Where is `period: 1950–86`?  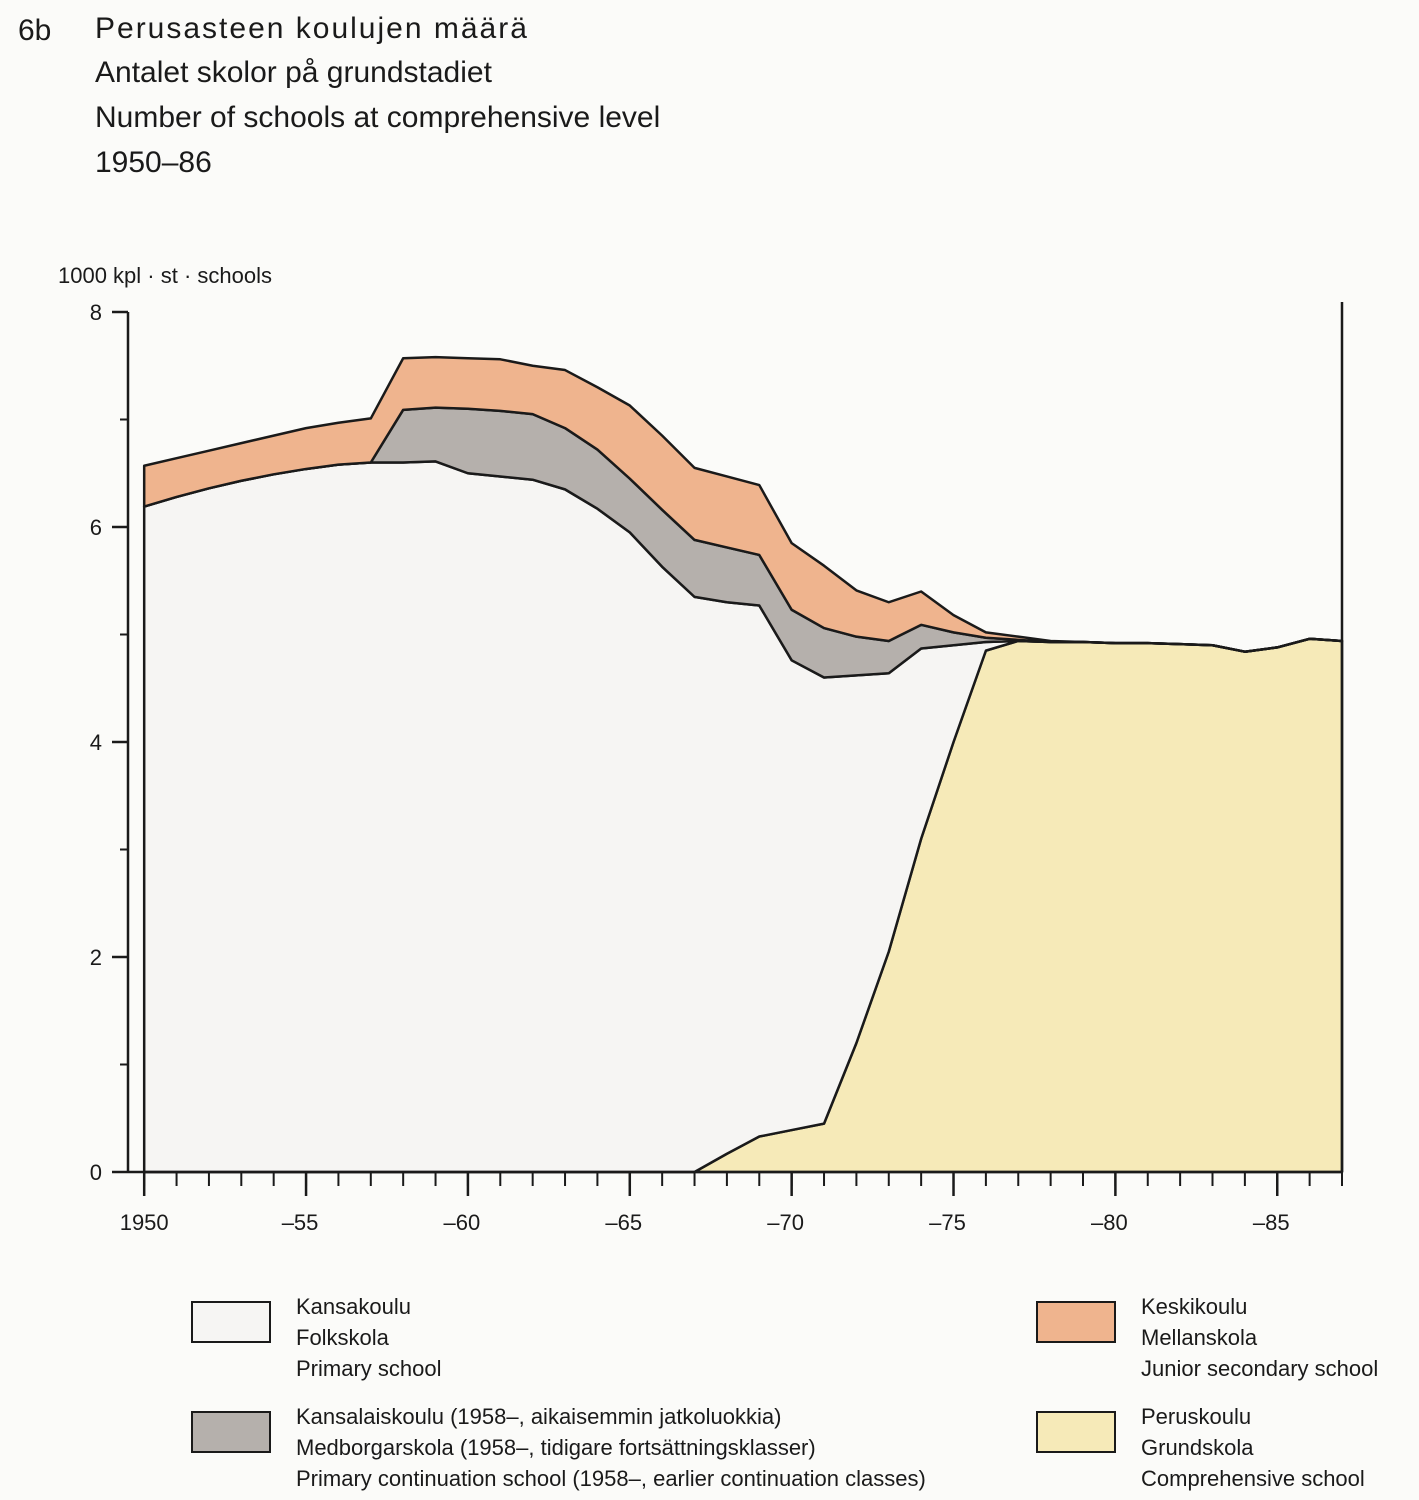 period: 1950–86 is located at coordinates (153, 162).